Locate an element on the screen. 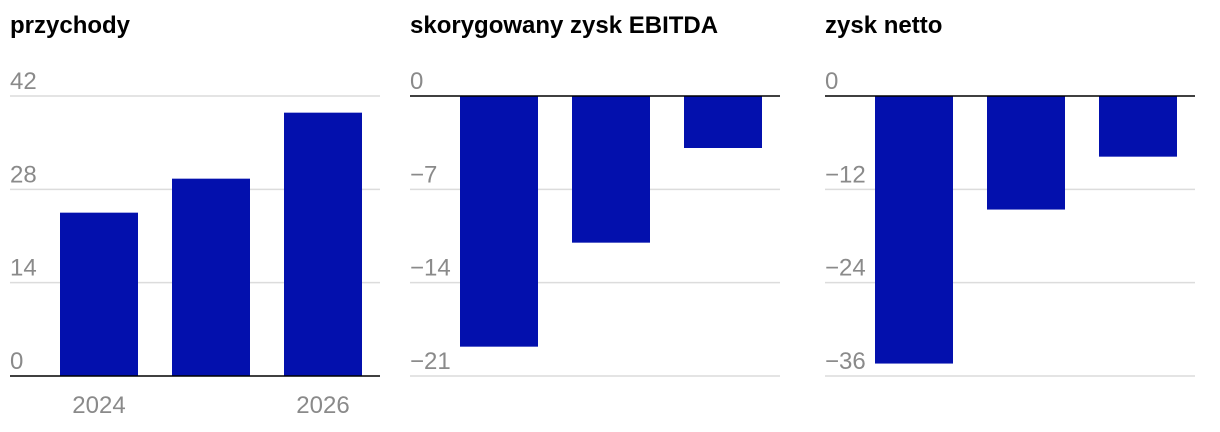 This screenshot has width=1220, height=432. chart-title: skorygowany zysk EBITDA is located at coordinates (564, 25).